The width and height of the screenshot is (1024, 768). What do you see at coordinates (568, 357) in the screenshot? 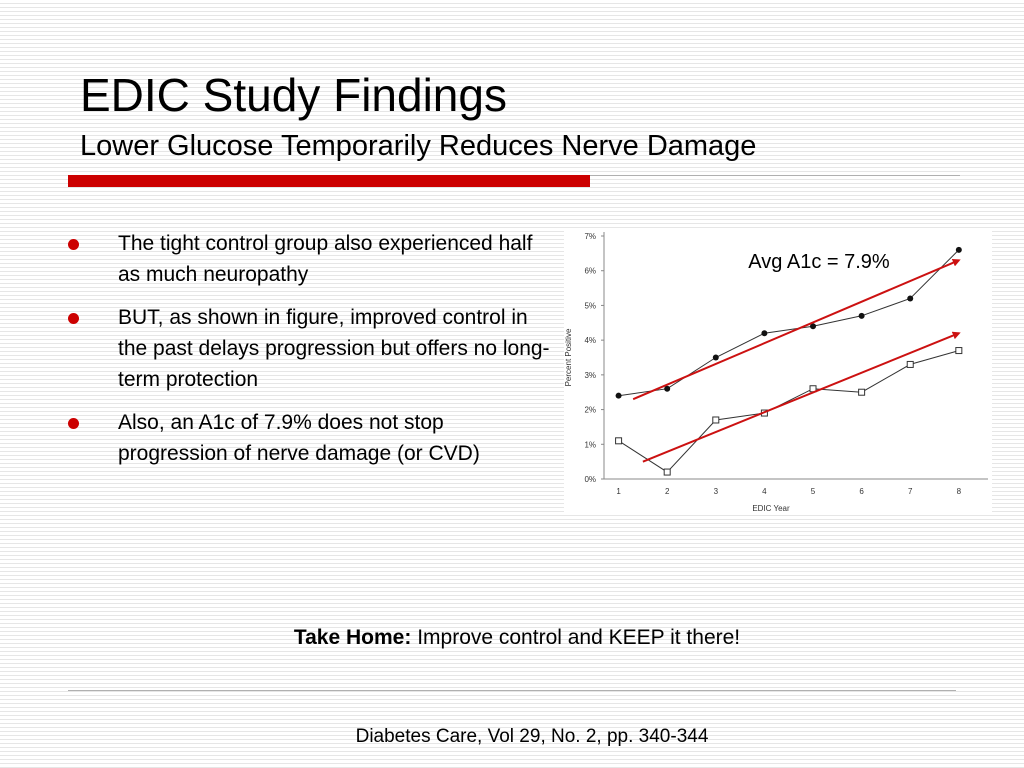
I see `y-axis-title: Percent Positive` at bounding box center [568, 357].